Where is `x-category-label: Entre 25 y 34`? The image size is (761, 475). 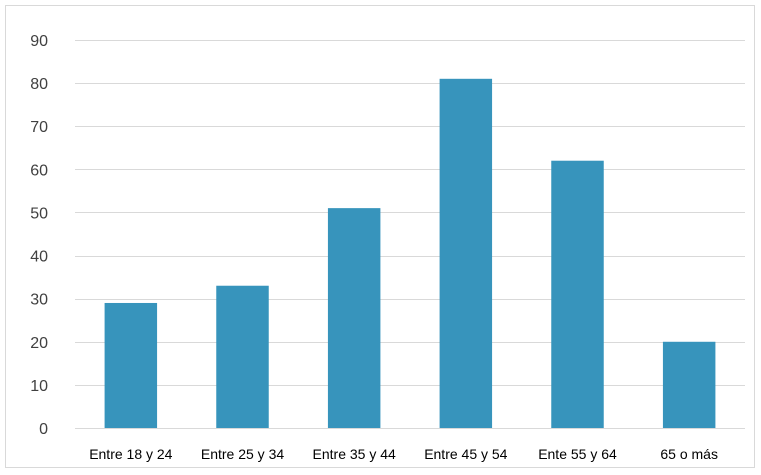 x-category-label: Entre 25 y 34 is located at coordinates (242, 454).